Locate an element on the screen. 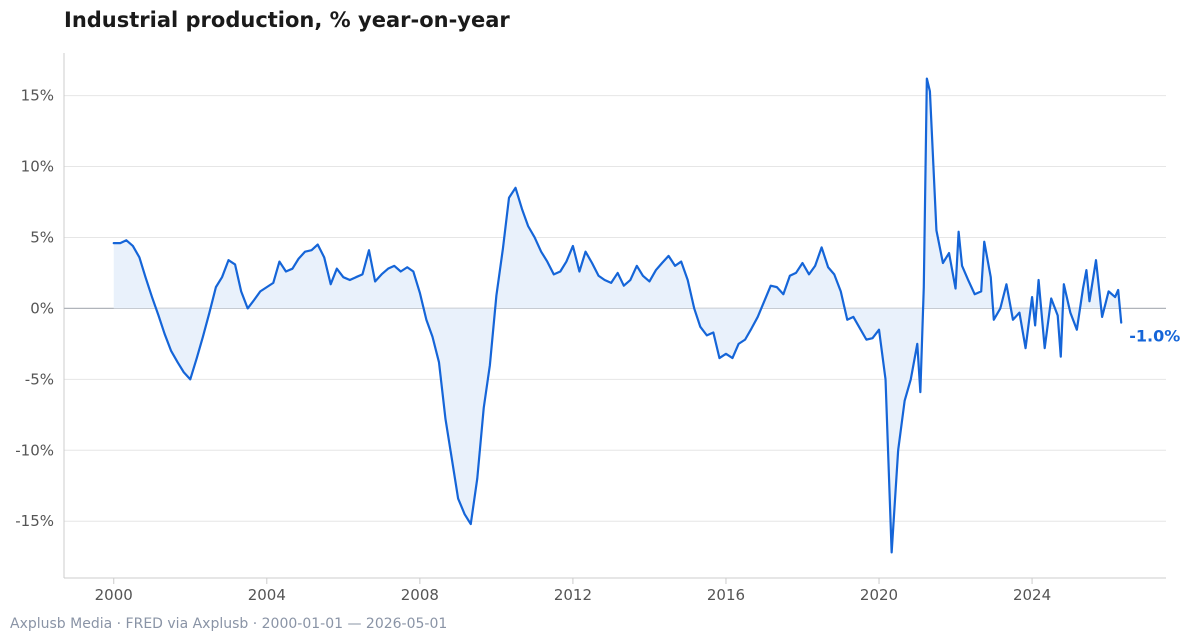  x-tick-label: 2020 is located at coordinates (879, 595).